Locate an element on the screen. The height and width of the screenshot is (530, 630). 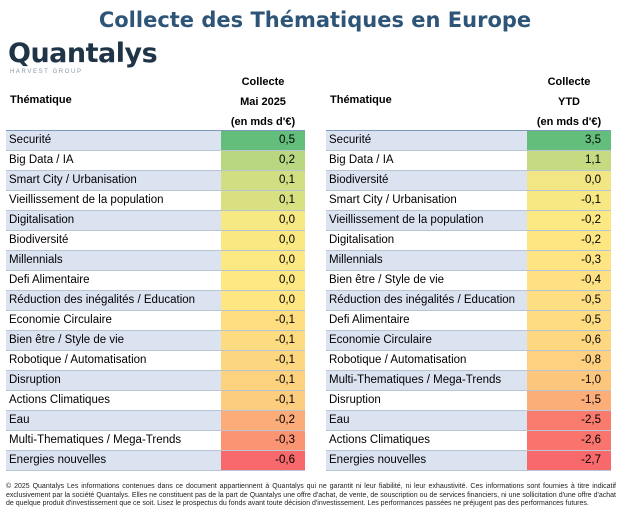
table-row: Millennials 0,0 is located at coordinates (155, 261).